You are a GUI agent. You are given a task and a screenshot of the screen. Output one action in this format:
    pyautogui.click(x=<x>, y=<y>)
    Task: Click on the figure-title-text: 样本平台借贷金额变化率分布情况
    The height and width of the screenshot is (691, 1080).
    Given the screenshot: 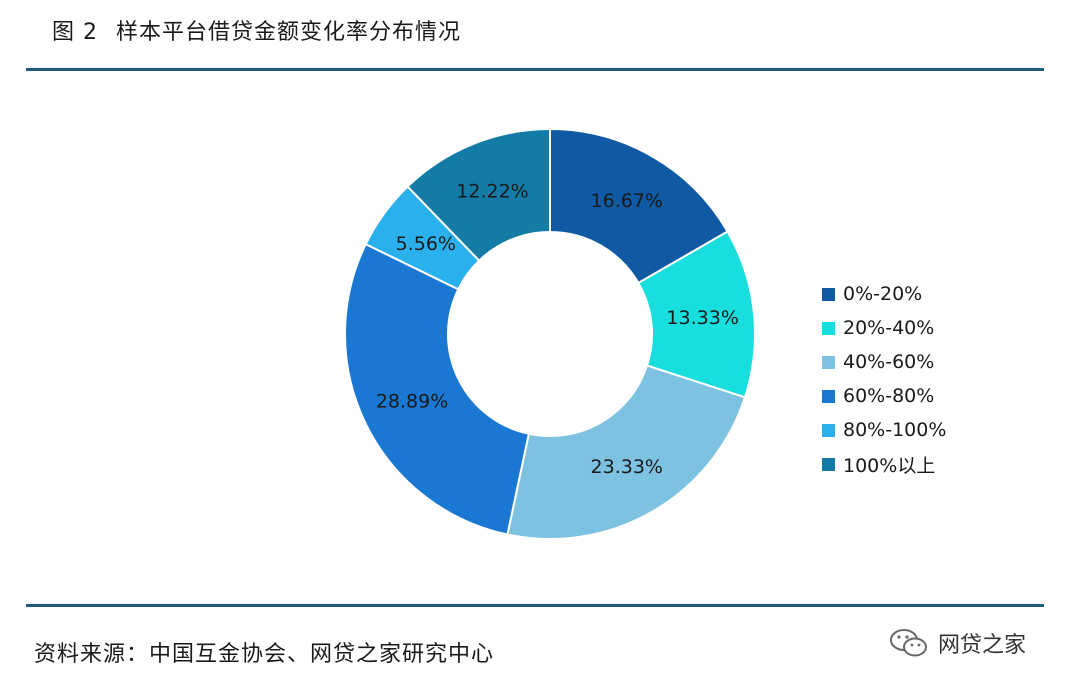 What is the action you would take?
    pyautogui.click(x=289, y=32)
    